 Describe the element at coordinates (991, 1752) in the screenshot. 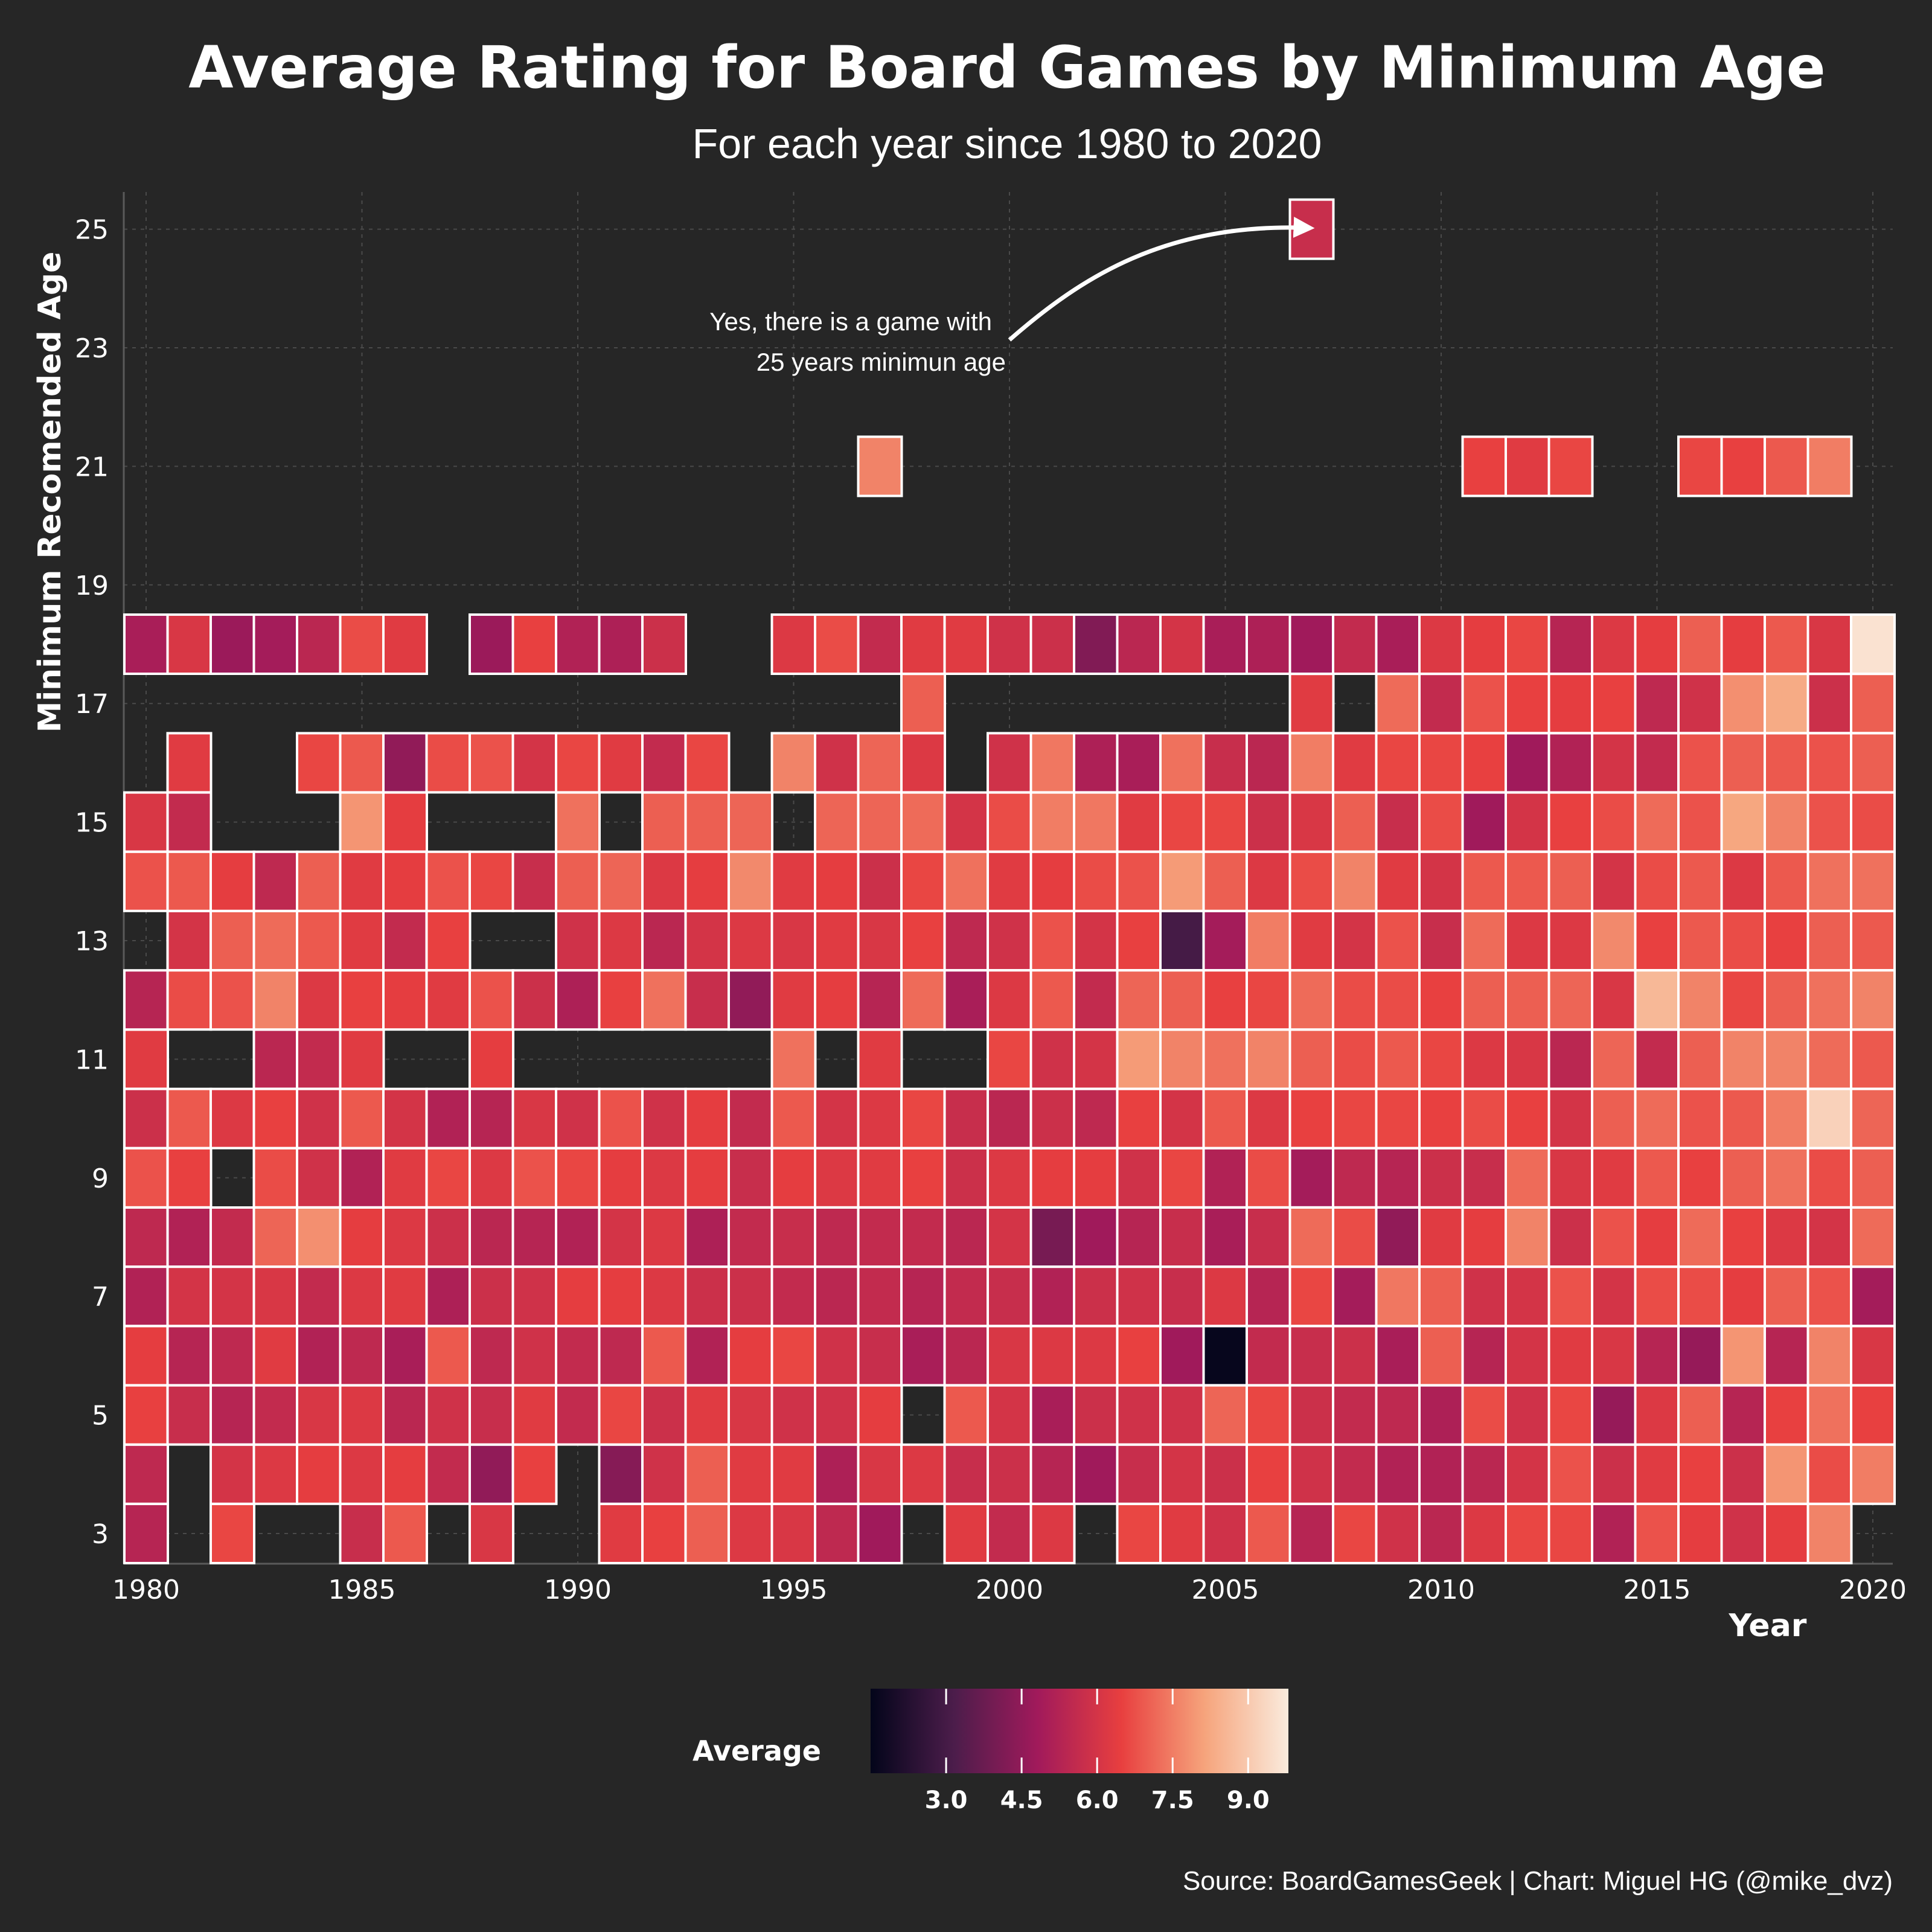

I see `color-legend: Average 3.0 4.5 6.0 7.5 9.0` at that location.